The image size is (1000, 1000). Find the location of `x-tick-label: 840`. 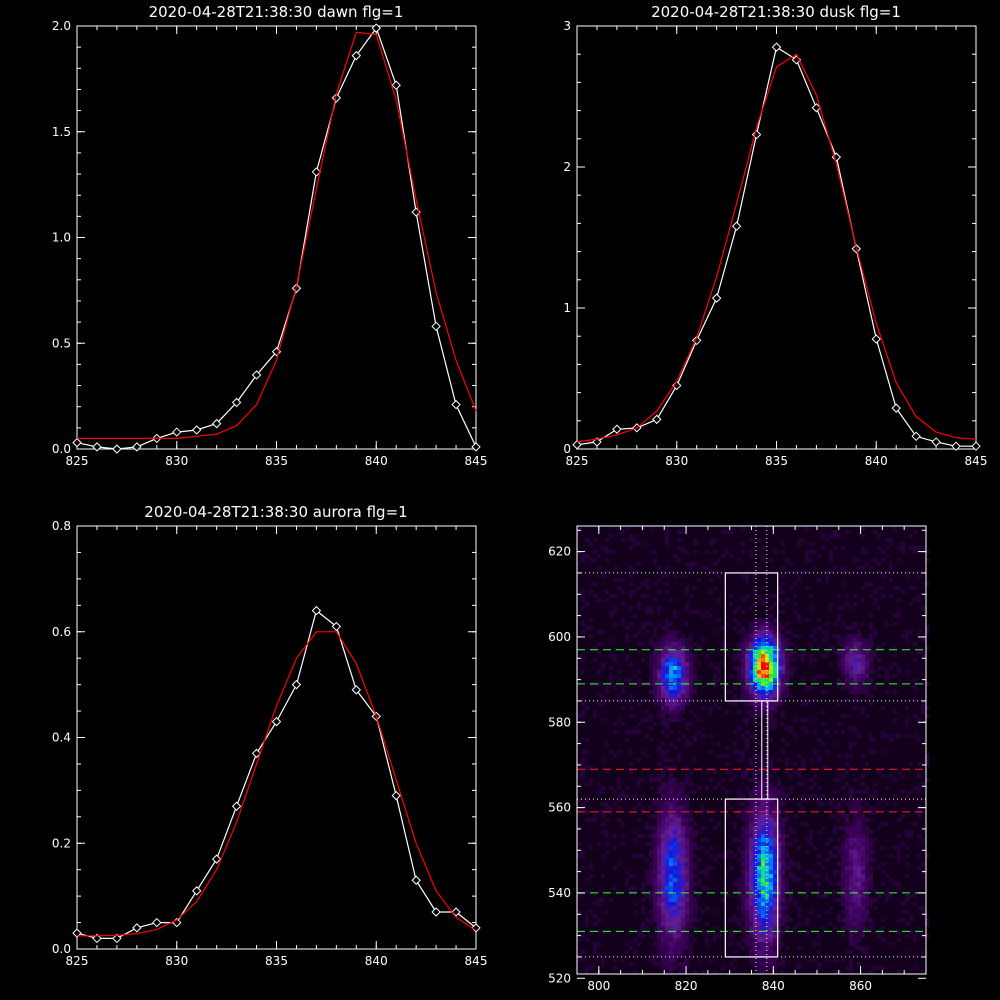

x-tick-label: 840 is located at coordinates (876, 461).